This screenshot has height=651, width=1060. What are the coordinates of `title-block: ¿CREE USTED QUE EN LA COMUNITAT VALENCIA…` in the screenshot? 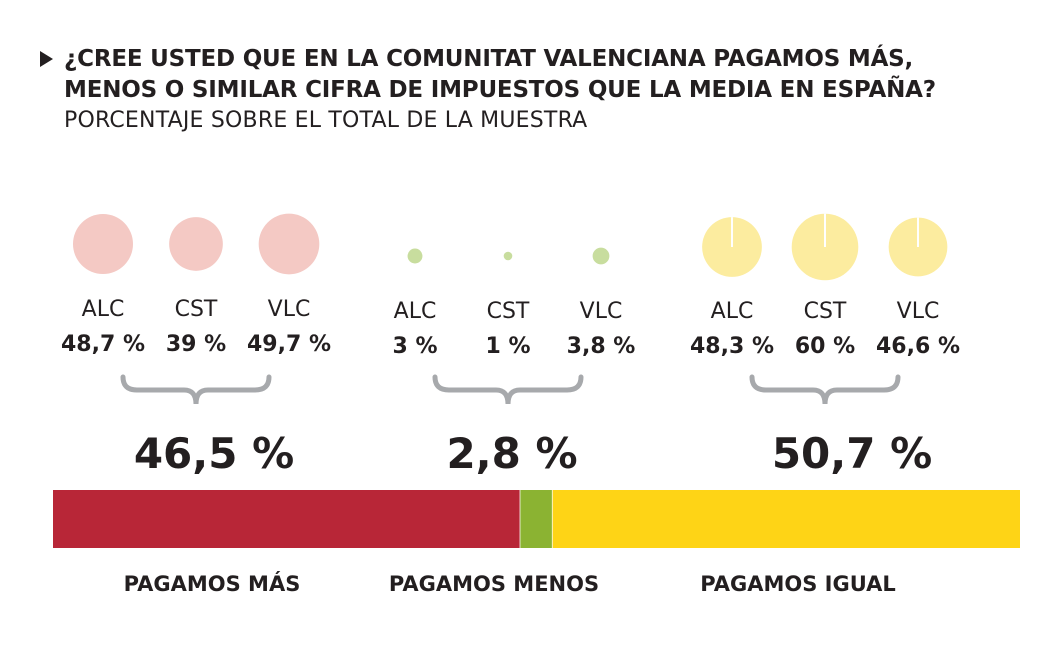 It's located at (540, 90).